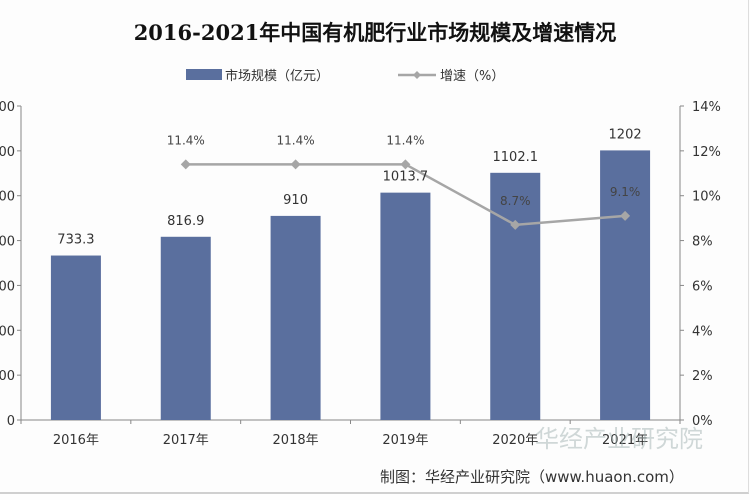  I want to click on left-tick-label: 400, so click(7, 331).